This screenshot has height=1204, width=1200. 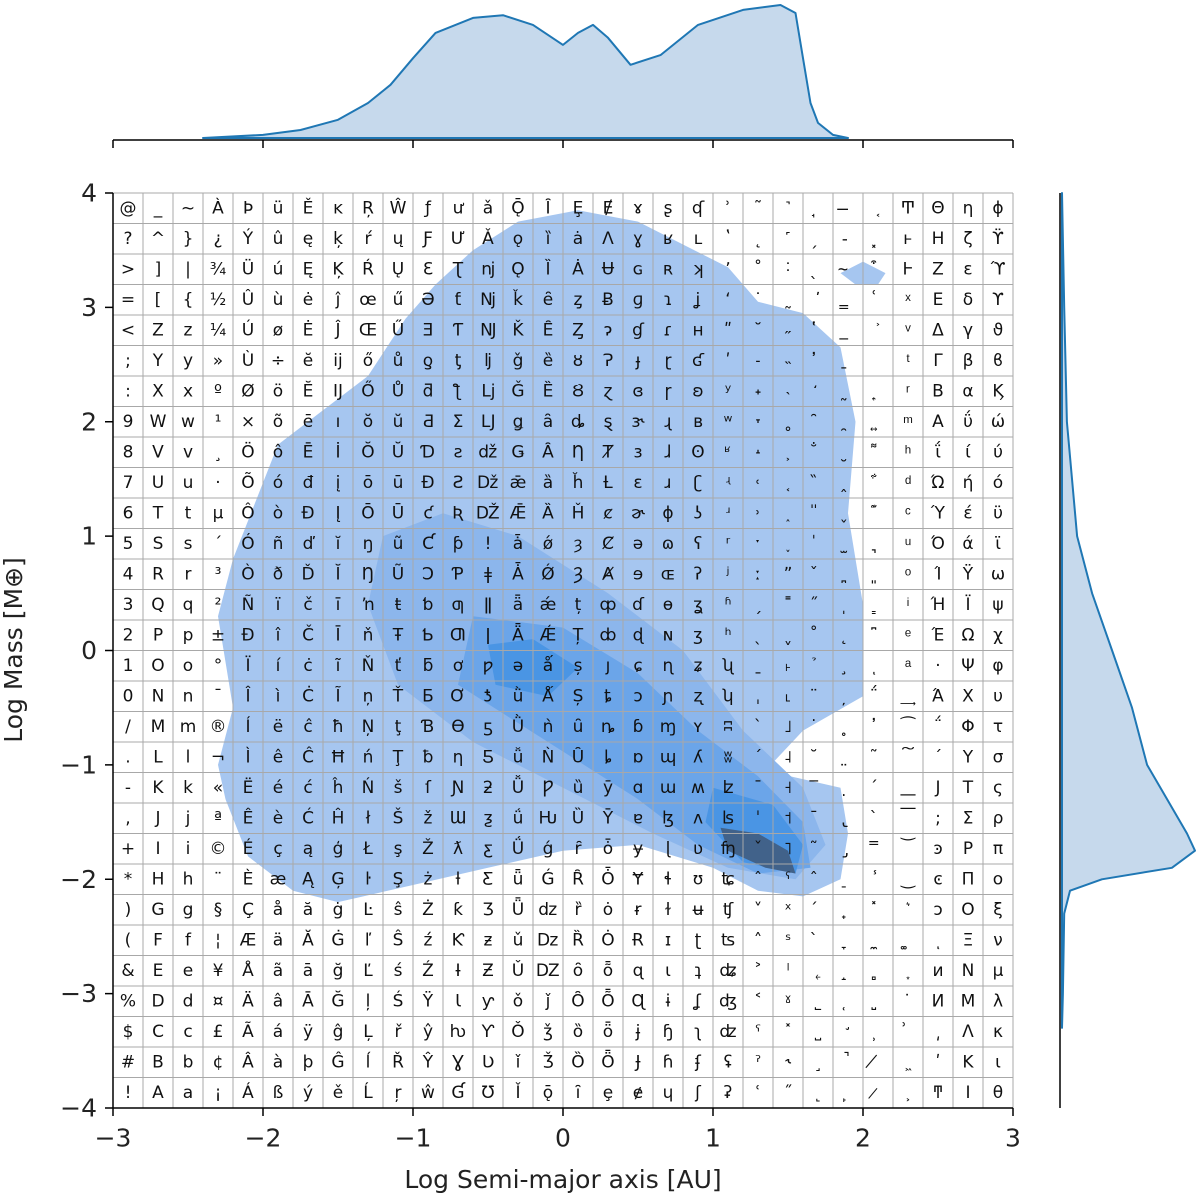 What do you see at coordinates (874, 1008) in the screenshot?
I see `glyph: ̺` at bounding box center [874, 1008].